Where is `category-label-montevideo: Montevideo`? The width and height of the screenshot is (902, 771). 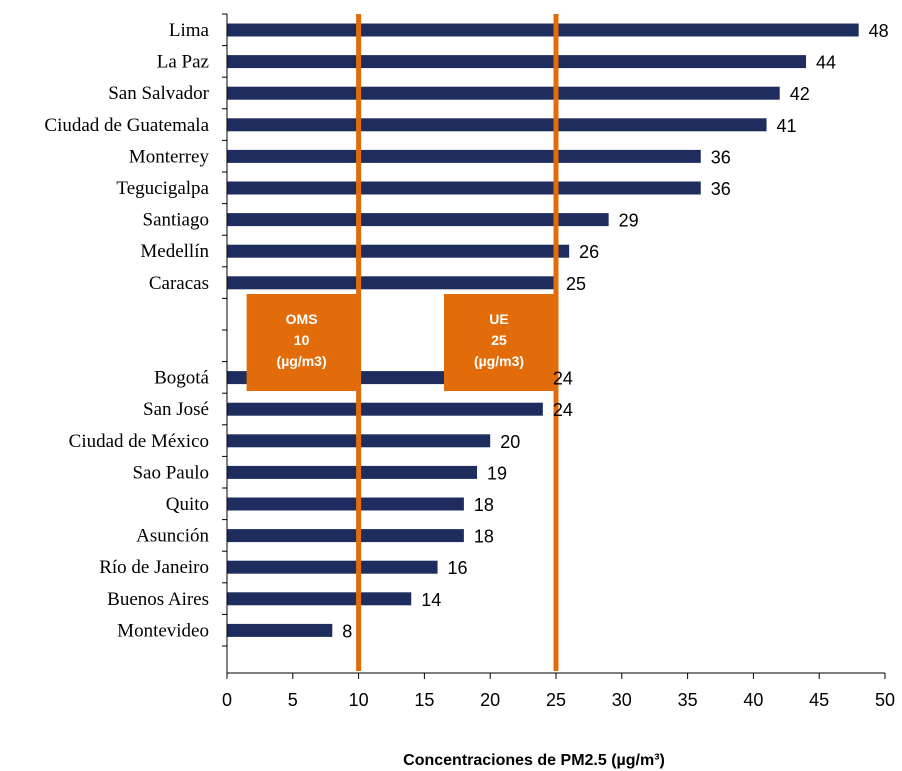 category-label-montevideo: Montevideo is located at coordinates (163, 630).